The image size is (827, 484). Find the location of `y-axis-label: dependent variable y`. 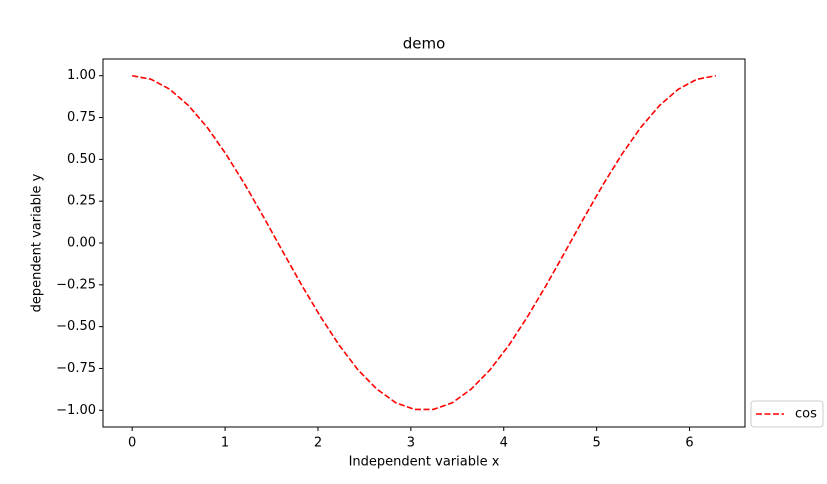

y-axis-label: dependent variable y is located at coordinates (37, 242).